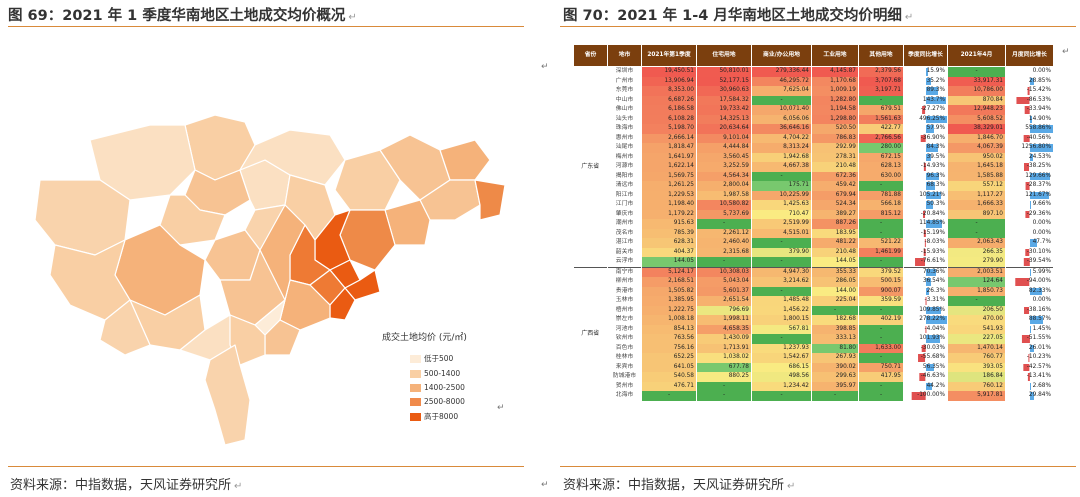 This screenshot has width=1080, height=497. Describe the element at coordinates (925, 377) in the screenshot. I see `growth-cell: -46.63%` at that location.